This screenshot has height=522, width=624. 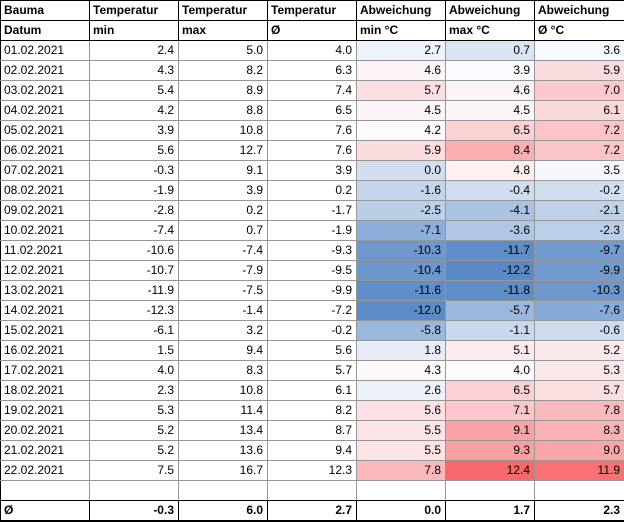 What do you see at coordinates (579, 171) in the screenshot?
I see `dev-avg-cell: 3.5` at bounding box center [579, 171].